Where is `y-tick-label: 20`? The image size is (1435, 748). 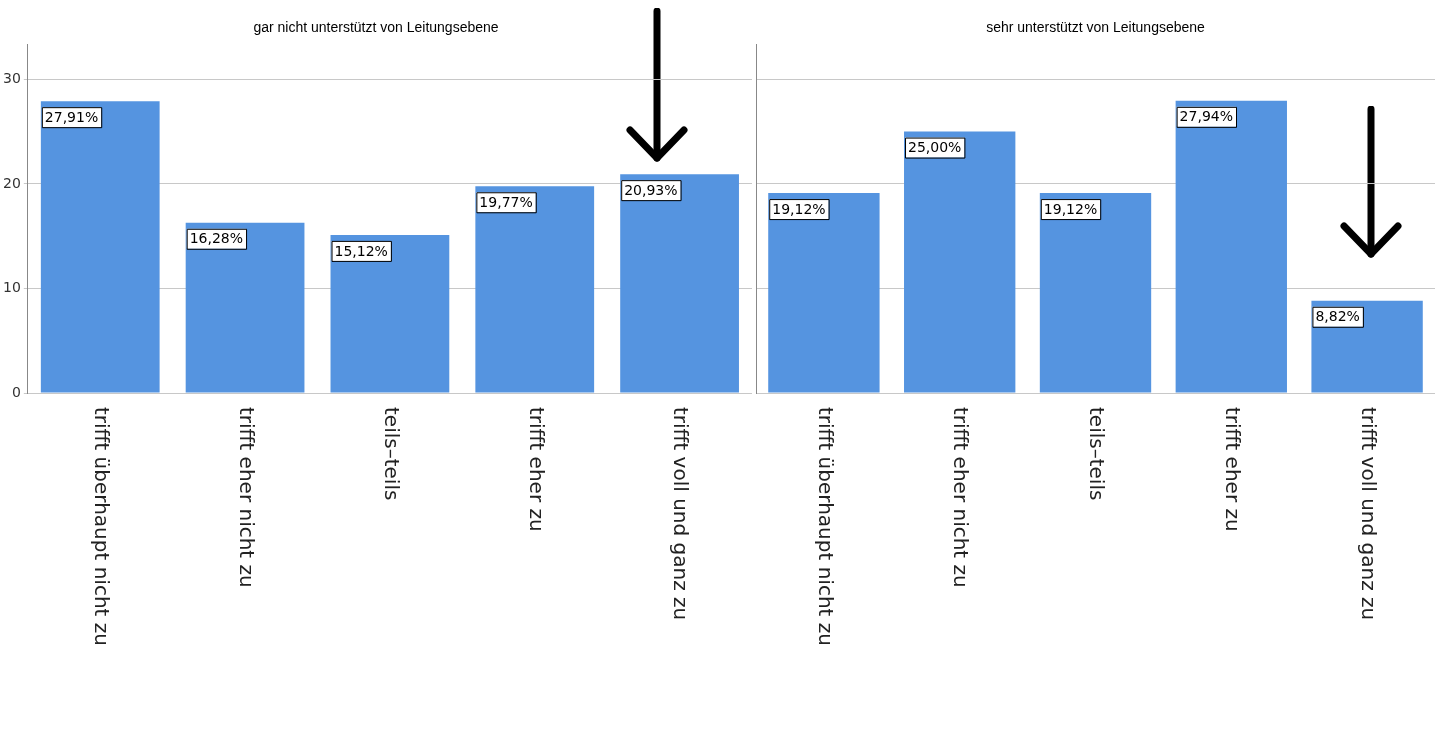
y-tick-label: 20 is located at coordinates (11, 182).